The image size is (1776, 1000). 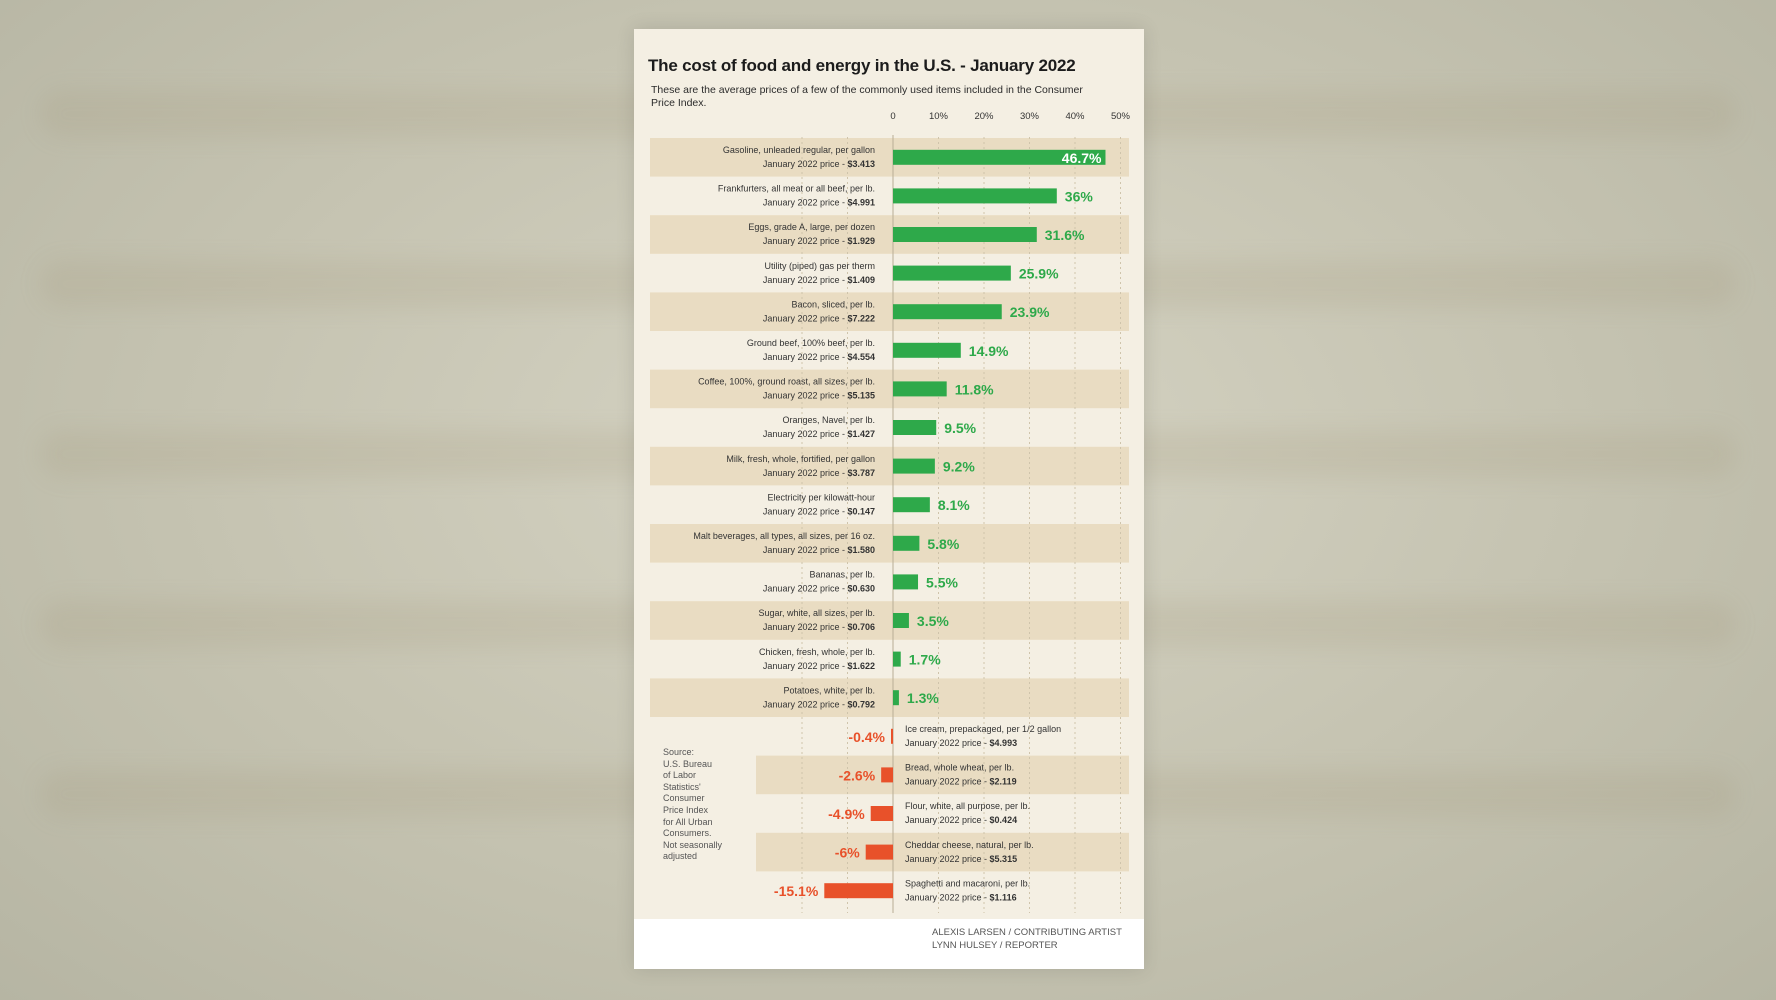 What do you see at coordinates (819, 627) in the screenshot?
I see `item-price: January 2022 price - $0.706` at bounding box center [819, 627].